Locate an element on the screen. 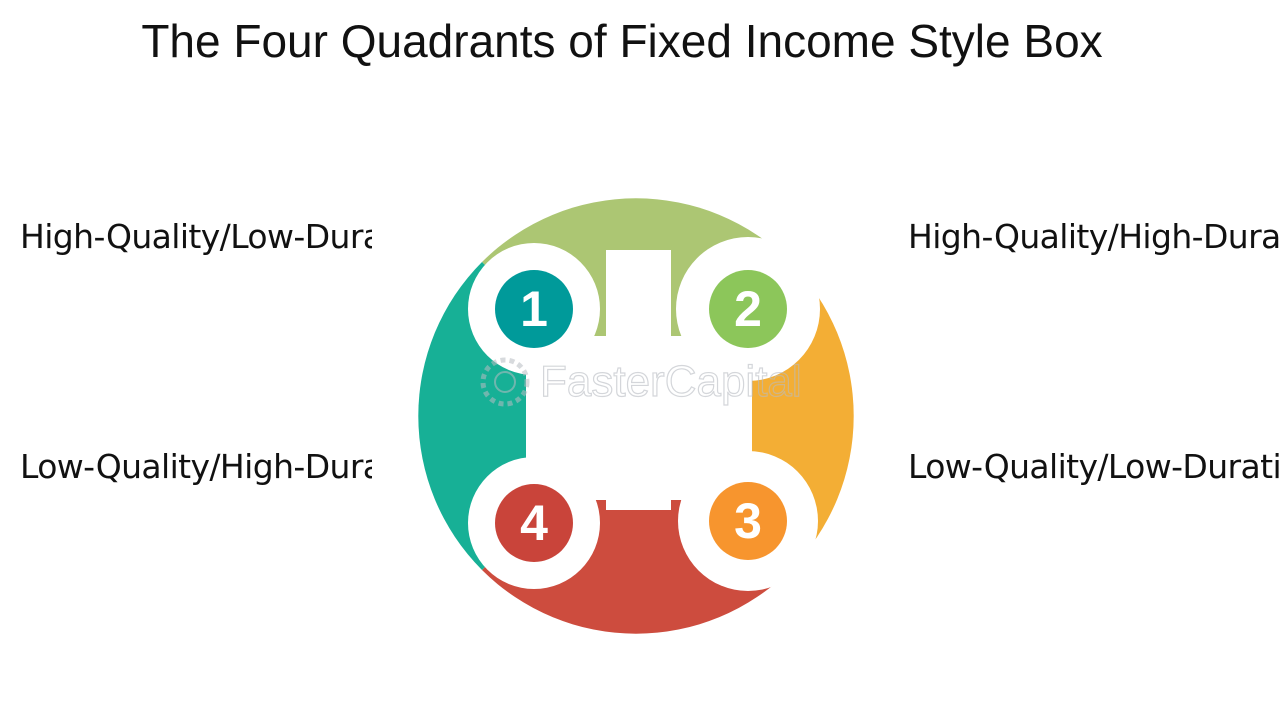 The height and width of the screenshot is (720, 1280). badge-3-number: 3 is located at coordinates (748, 521).